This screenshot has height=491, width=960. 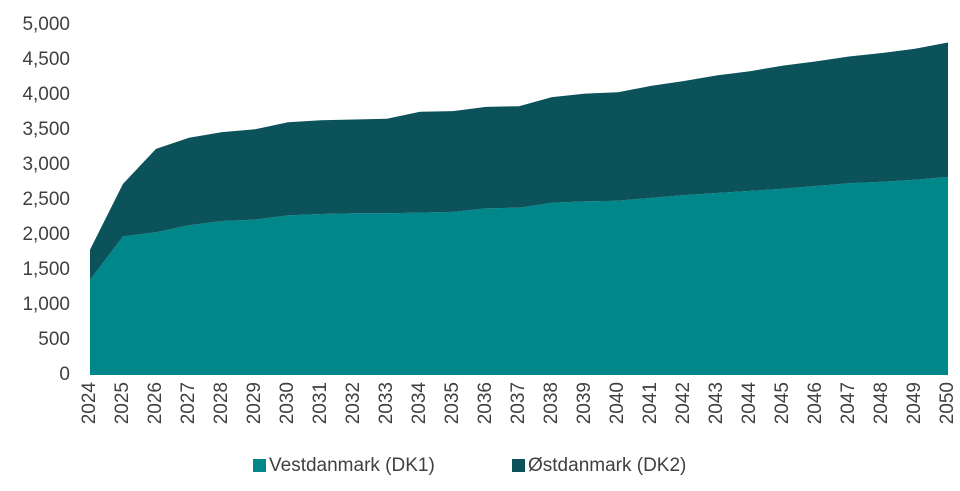 I want to click on x-tick-label: 2033, so click(x=386, y=403).